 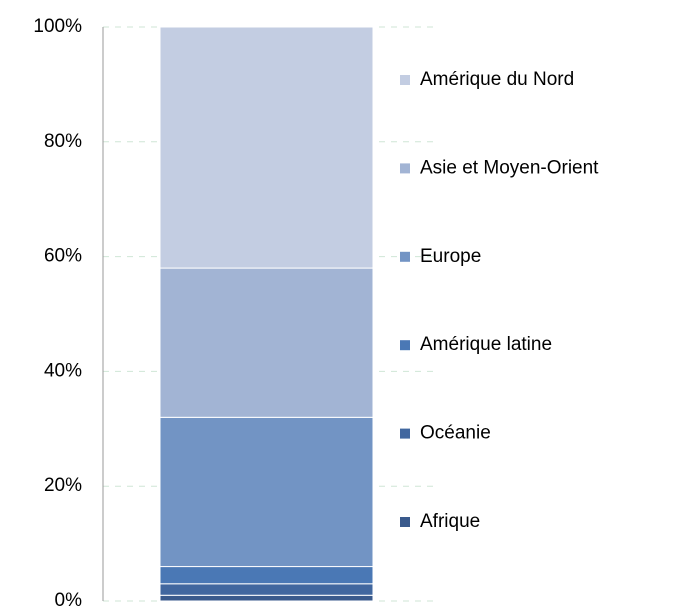 What do you see at coordinates (69, 599) in the screenshot?
I see `y-tick-label: 0%` at bounding box center [69, 599].